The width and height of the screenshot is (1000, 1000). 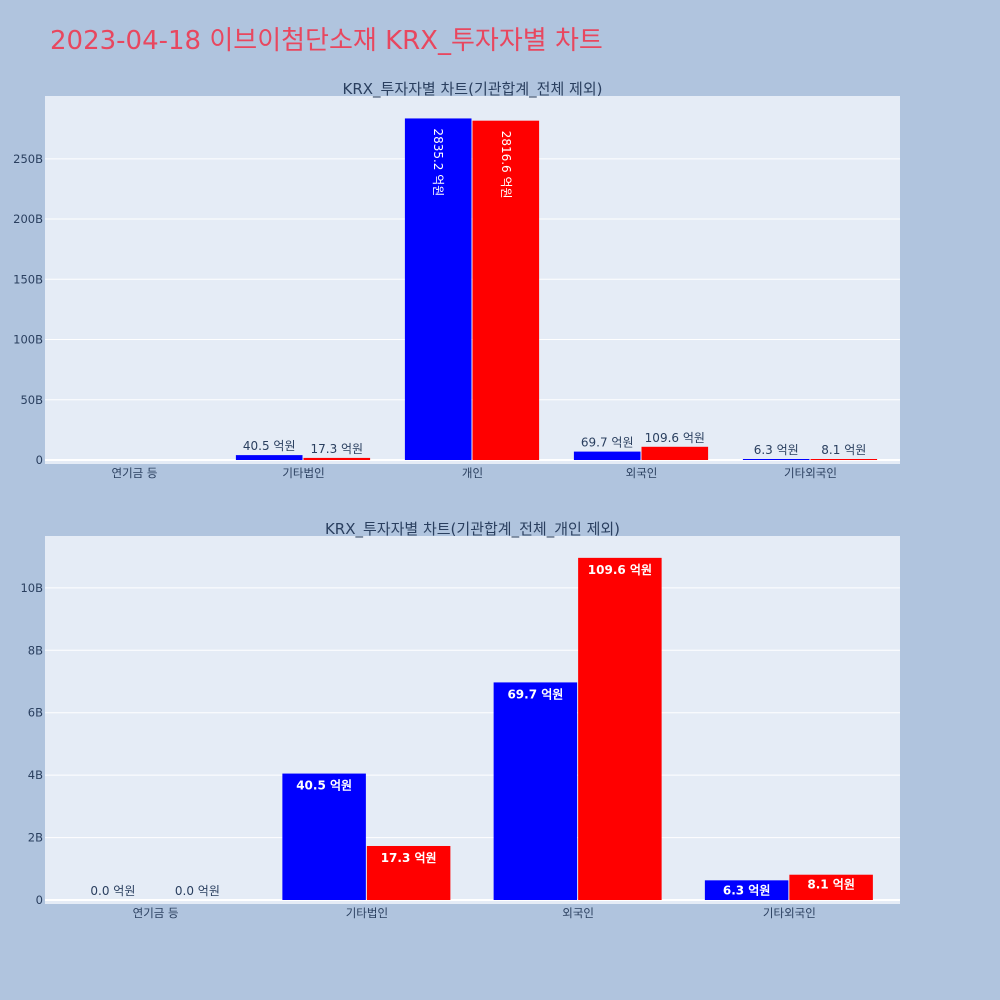 I want to click on y-tick-label: 10B, so click(x=31, y=588).